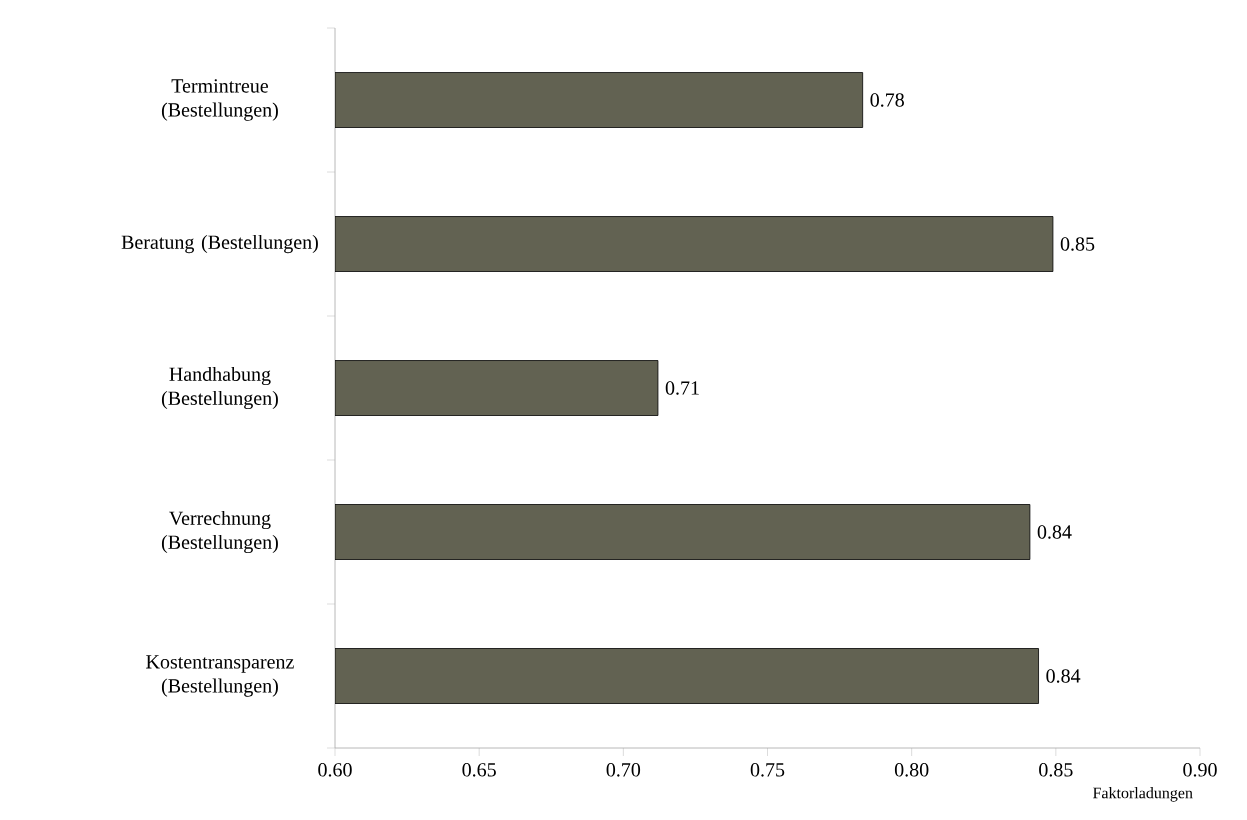 This screenshot has height=820, width=1247. Describe the element at coordinates (1077, 244) in the screenshot. I see `data-label: 0.85` at that location.